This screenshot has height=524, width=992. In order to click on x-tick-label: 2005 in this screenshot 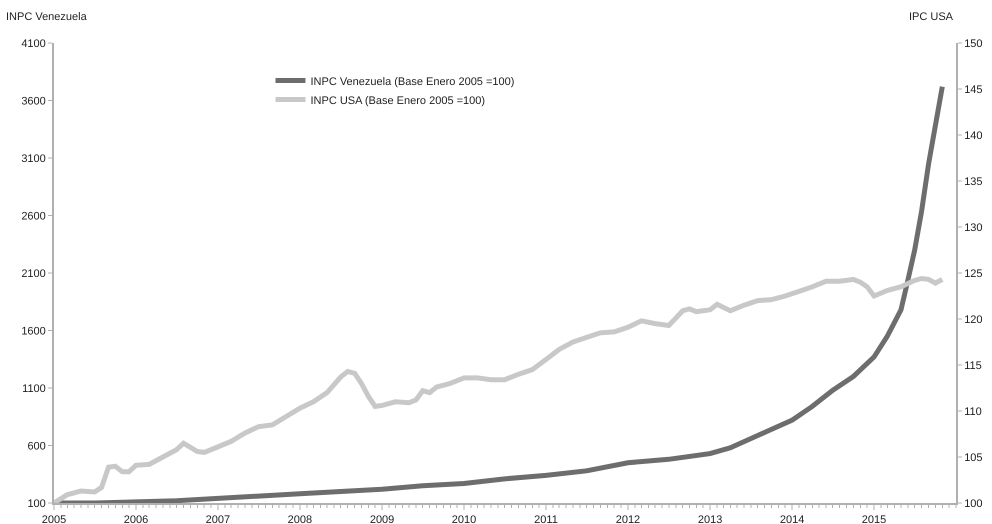, I will do `click(54, 519)`.